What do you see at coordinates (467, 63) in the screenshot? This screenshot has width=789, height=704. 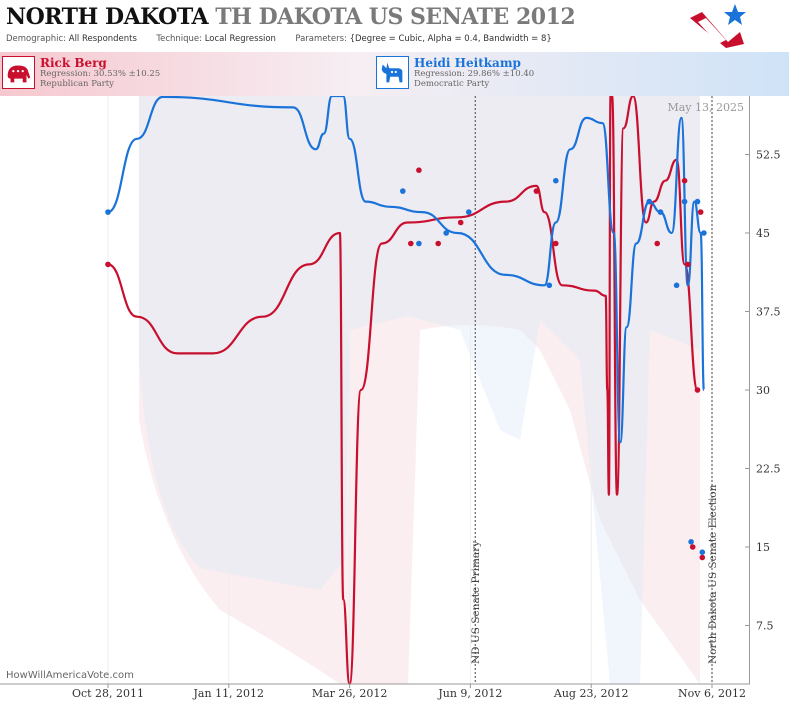 I see `candidate-name: Heidi Heitkamp` at bounding box center [467, 63].